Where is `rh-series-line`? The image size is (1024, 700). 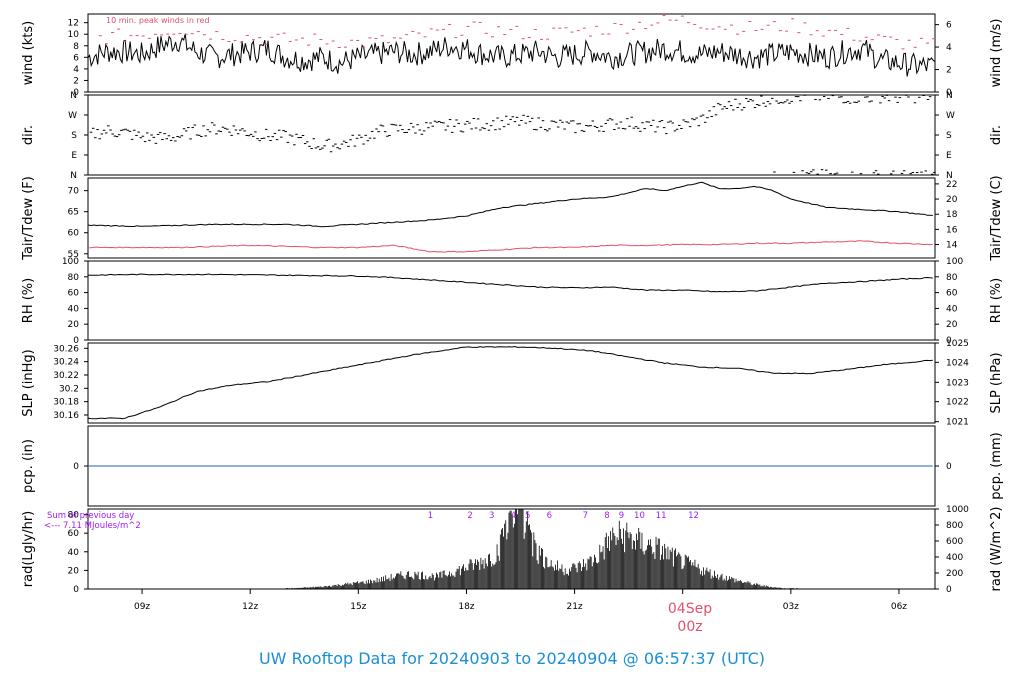
rh-series-line is located at coordinates (510, 283).